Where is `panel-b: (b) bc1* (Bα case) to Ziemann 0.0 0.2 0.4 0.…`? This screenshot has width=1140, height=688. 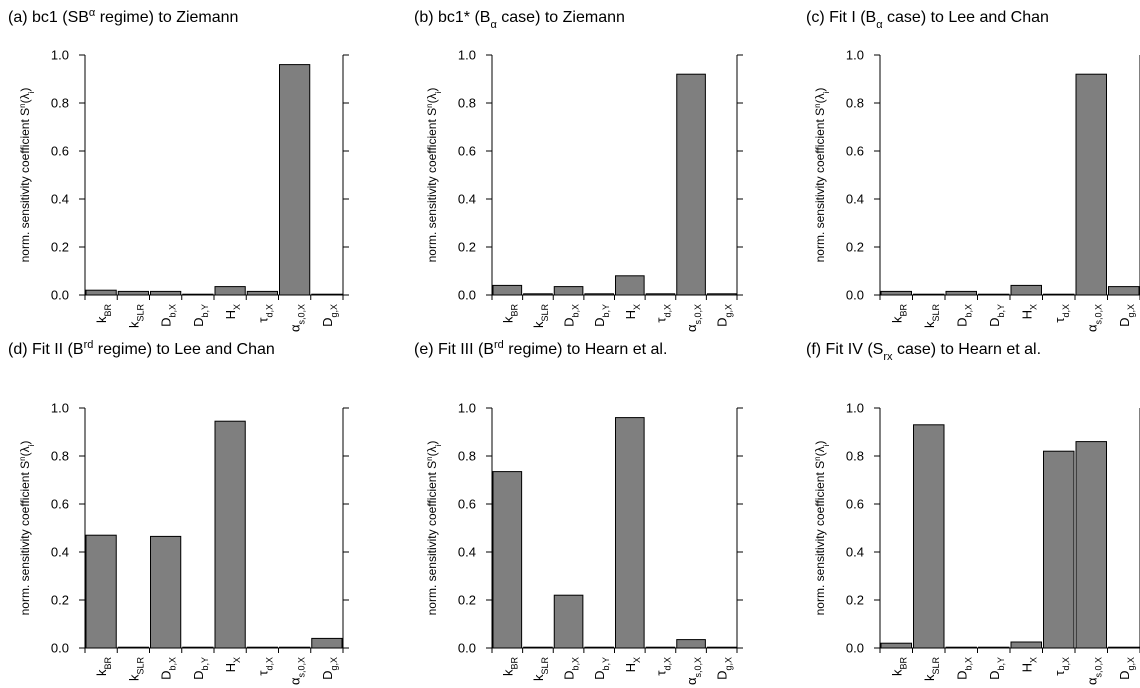
panel-b: (b) bc1* (Bα case) to Ziemann 0.0 0.2 0.4 0.… is located at coordinates (578, 170).